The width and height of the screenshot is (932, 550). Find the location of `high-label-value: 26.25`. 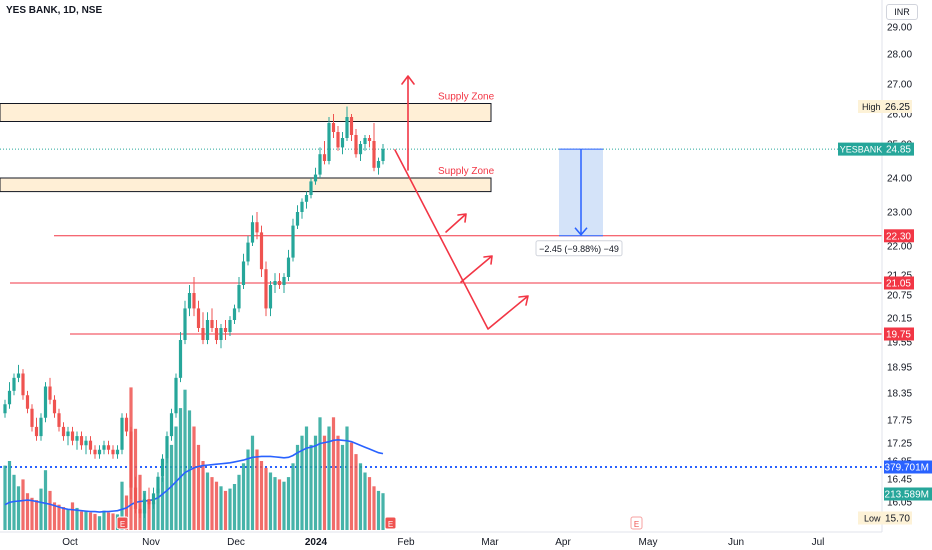

high-label-value: 26.25 is located at coordinates (897, 107).